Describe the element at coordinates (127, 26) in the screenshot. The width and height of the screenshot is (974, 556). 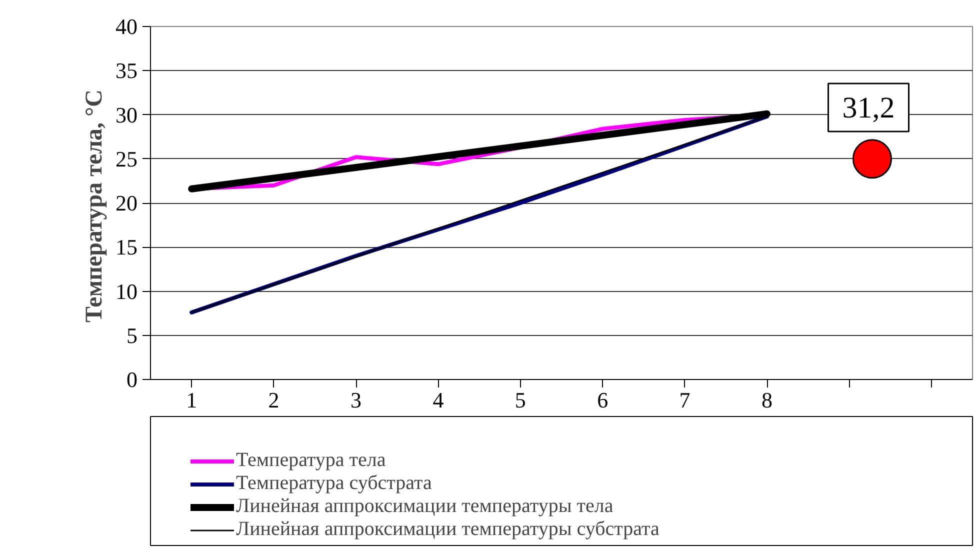
I see `y-tick-label: 40` at that location.